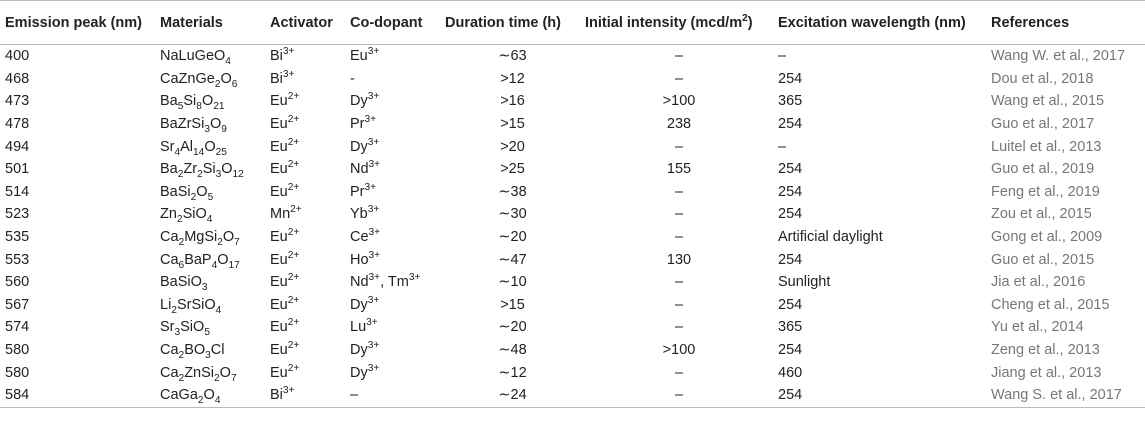 This screenshot has width=1145, height=422. I want to click on cell-codopant-part: Ce, so click(359, 237).